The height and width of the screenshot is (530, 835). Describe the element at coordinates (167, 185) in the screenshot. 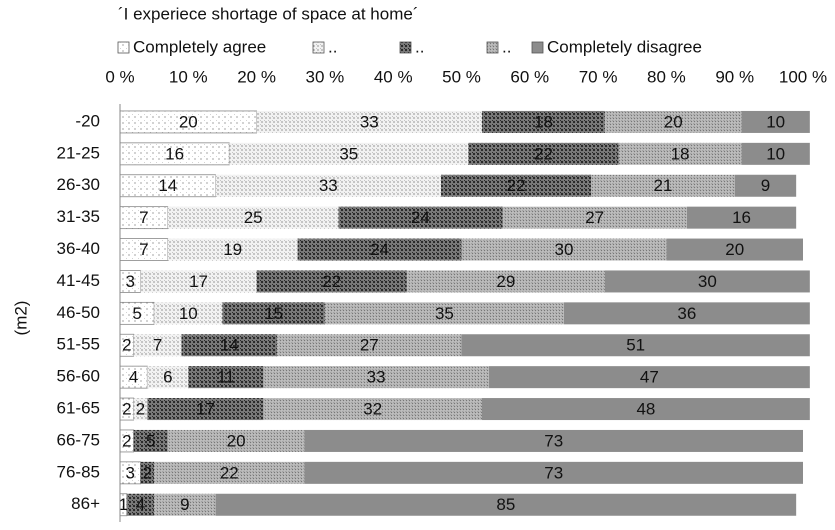

I see `data-label: 14` at that location.